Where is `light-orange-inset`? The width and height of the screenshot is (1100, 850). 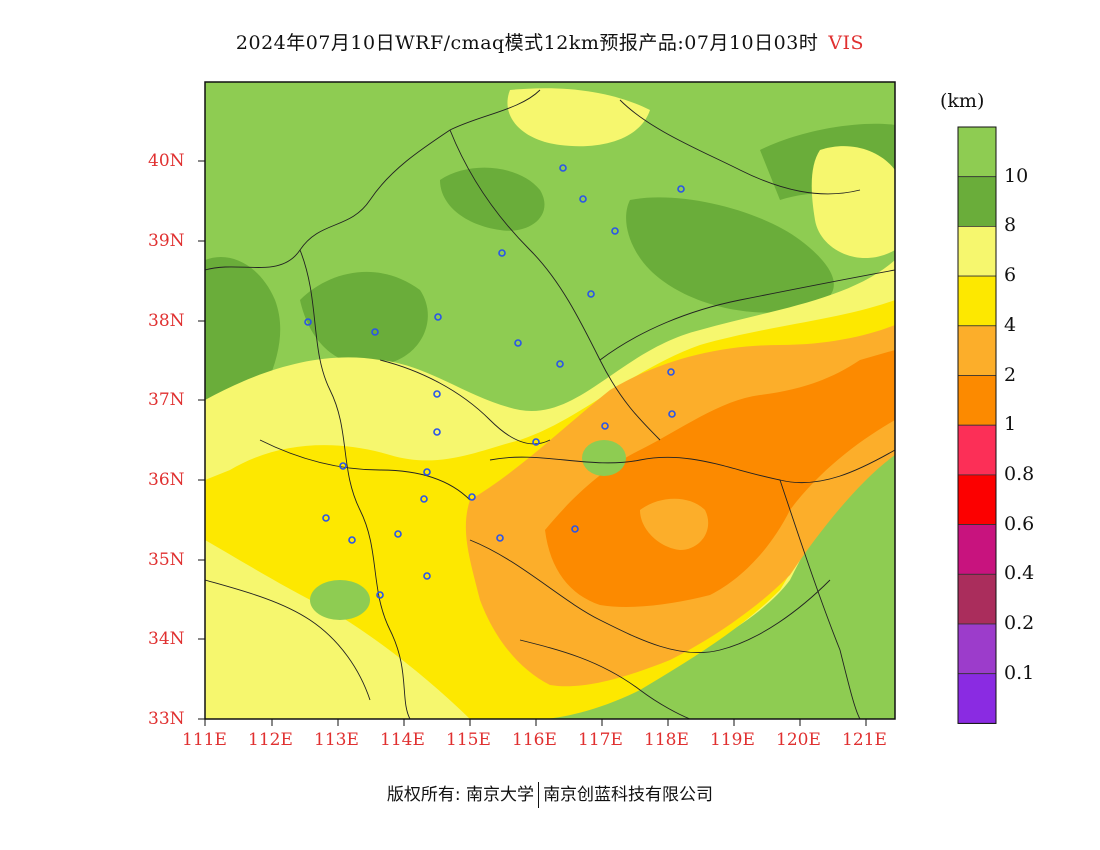 light-orange-inset is located at coordinates (674, 524).